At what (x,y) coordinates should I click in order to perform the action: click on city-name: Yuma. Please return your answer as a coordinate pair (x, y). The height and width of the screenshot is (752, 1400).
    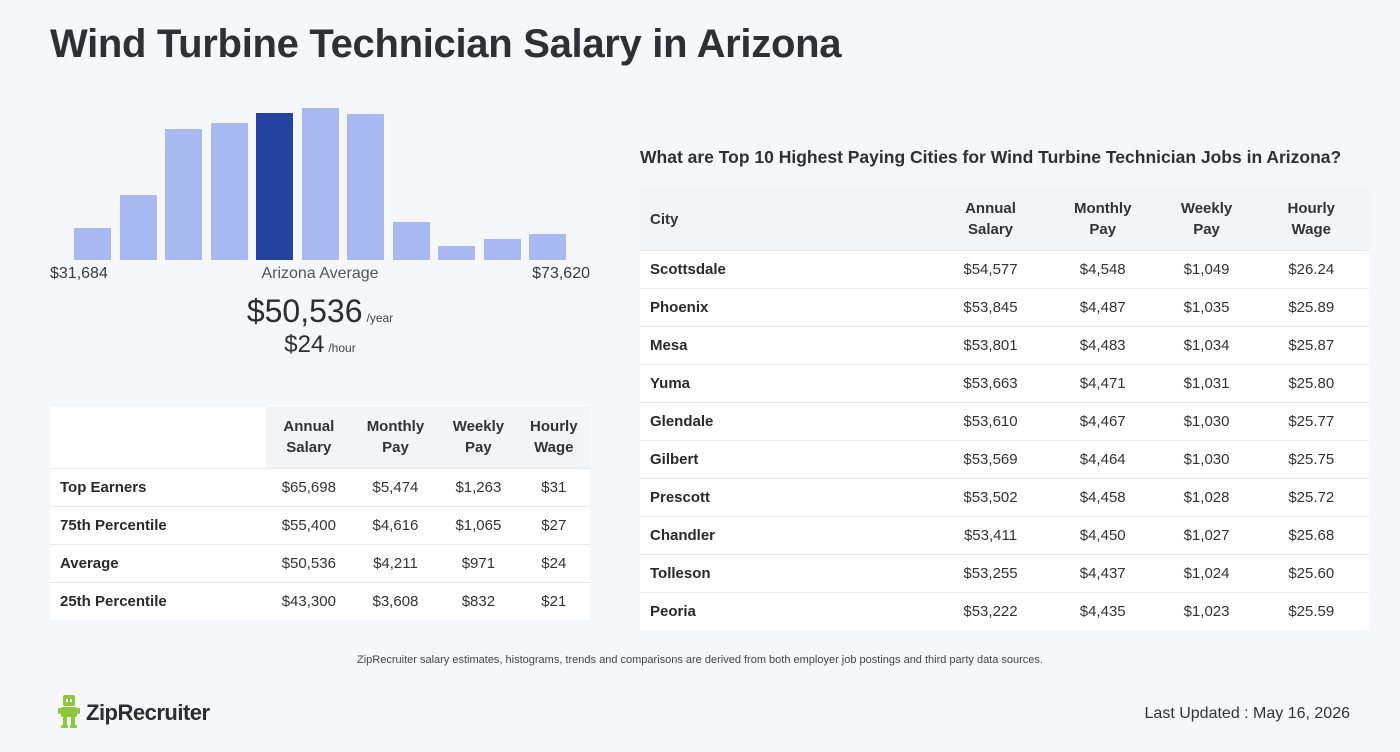
    Looking at the image, I should click on (788, 383).